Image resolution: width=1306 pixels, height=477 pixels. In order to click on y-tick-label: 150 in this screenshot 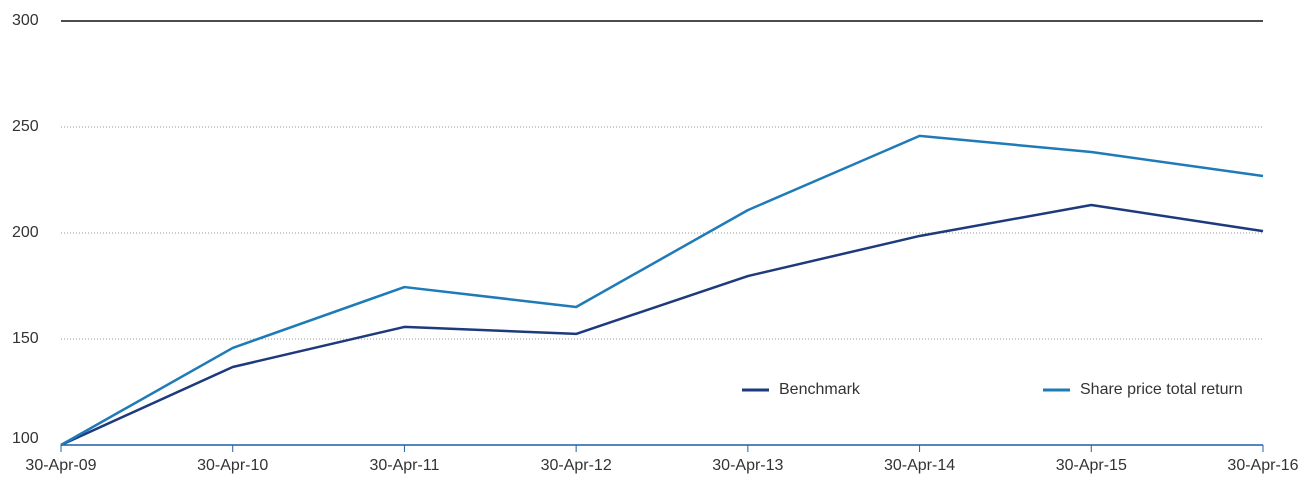, I will do `click(25, 338)`.